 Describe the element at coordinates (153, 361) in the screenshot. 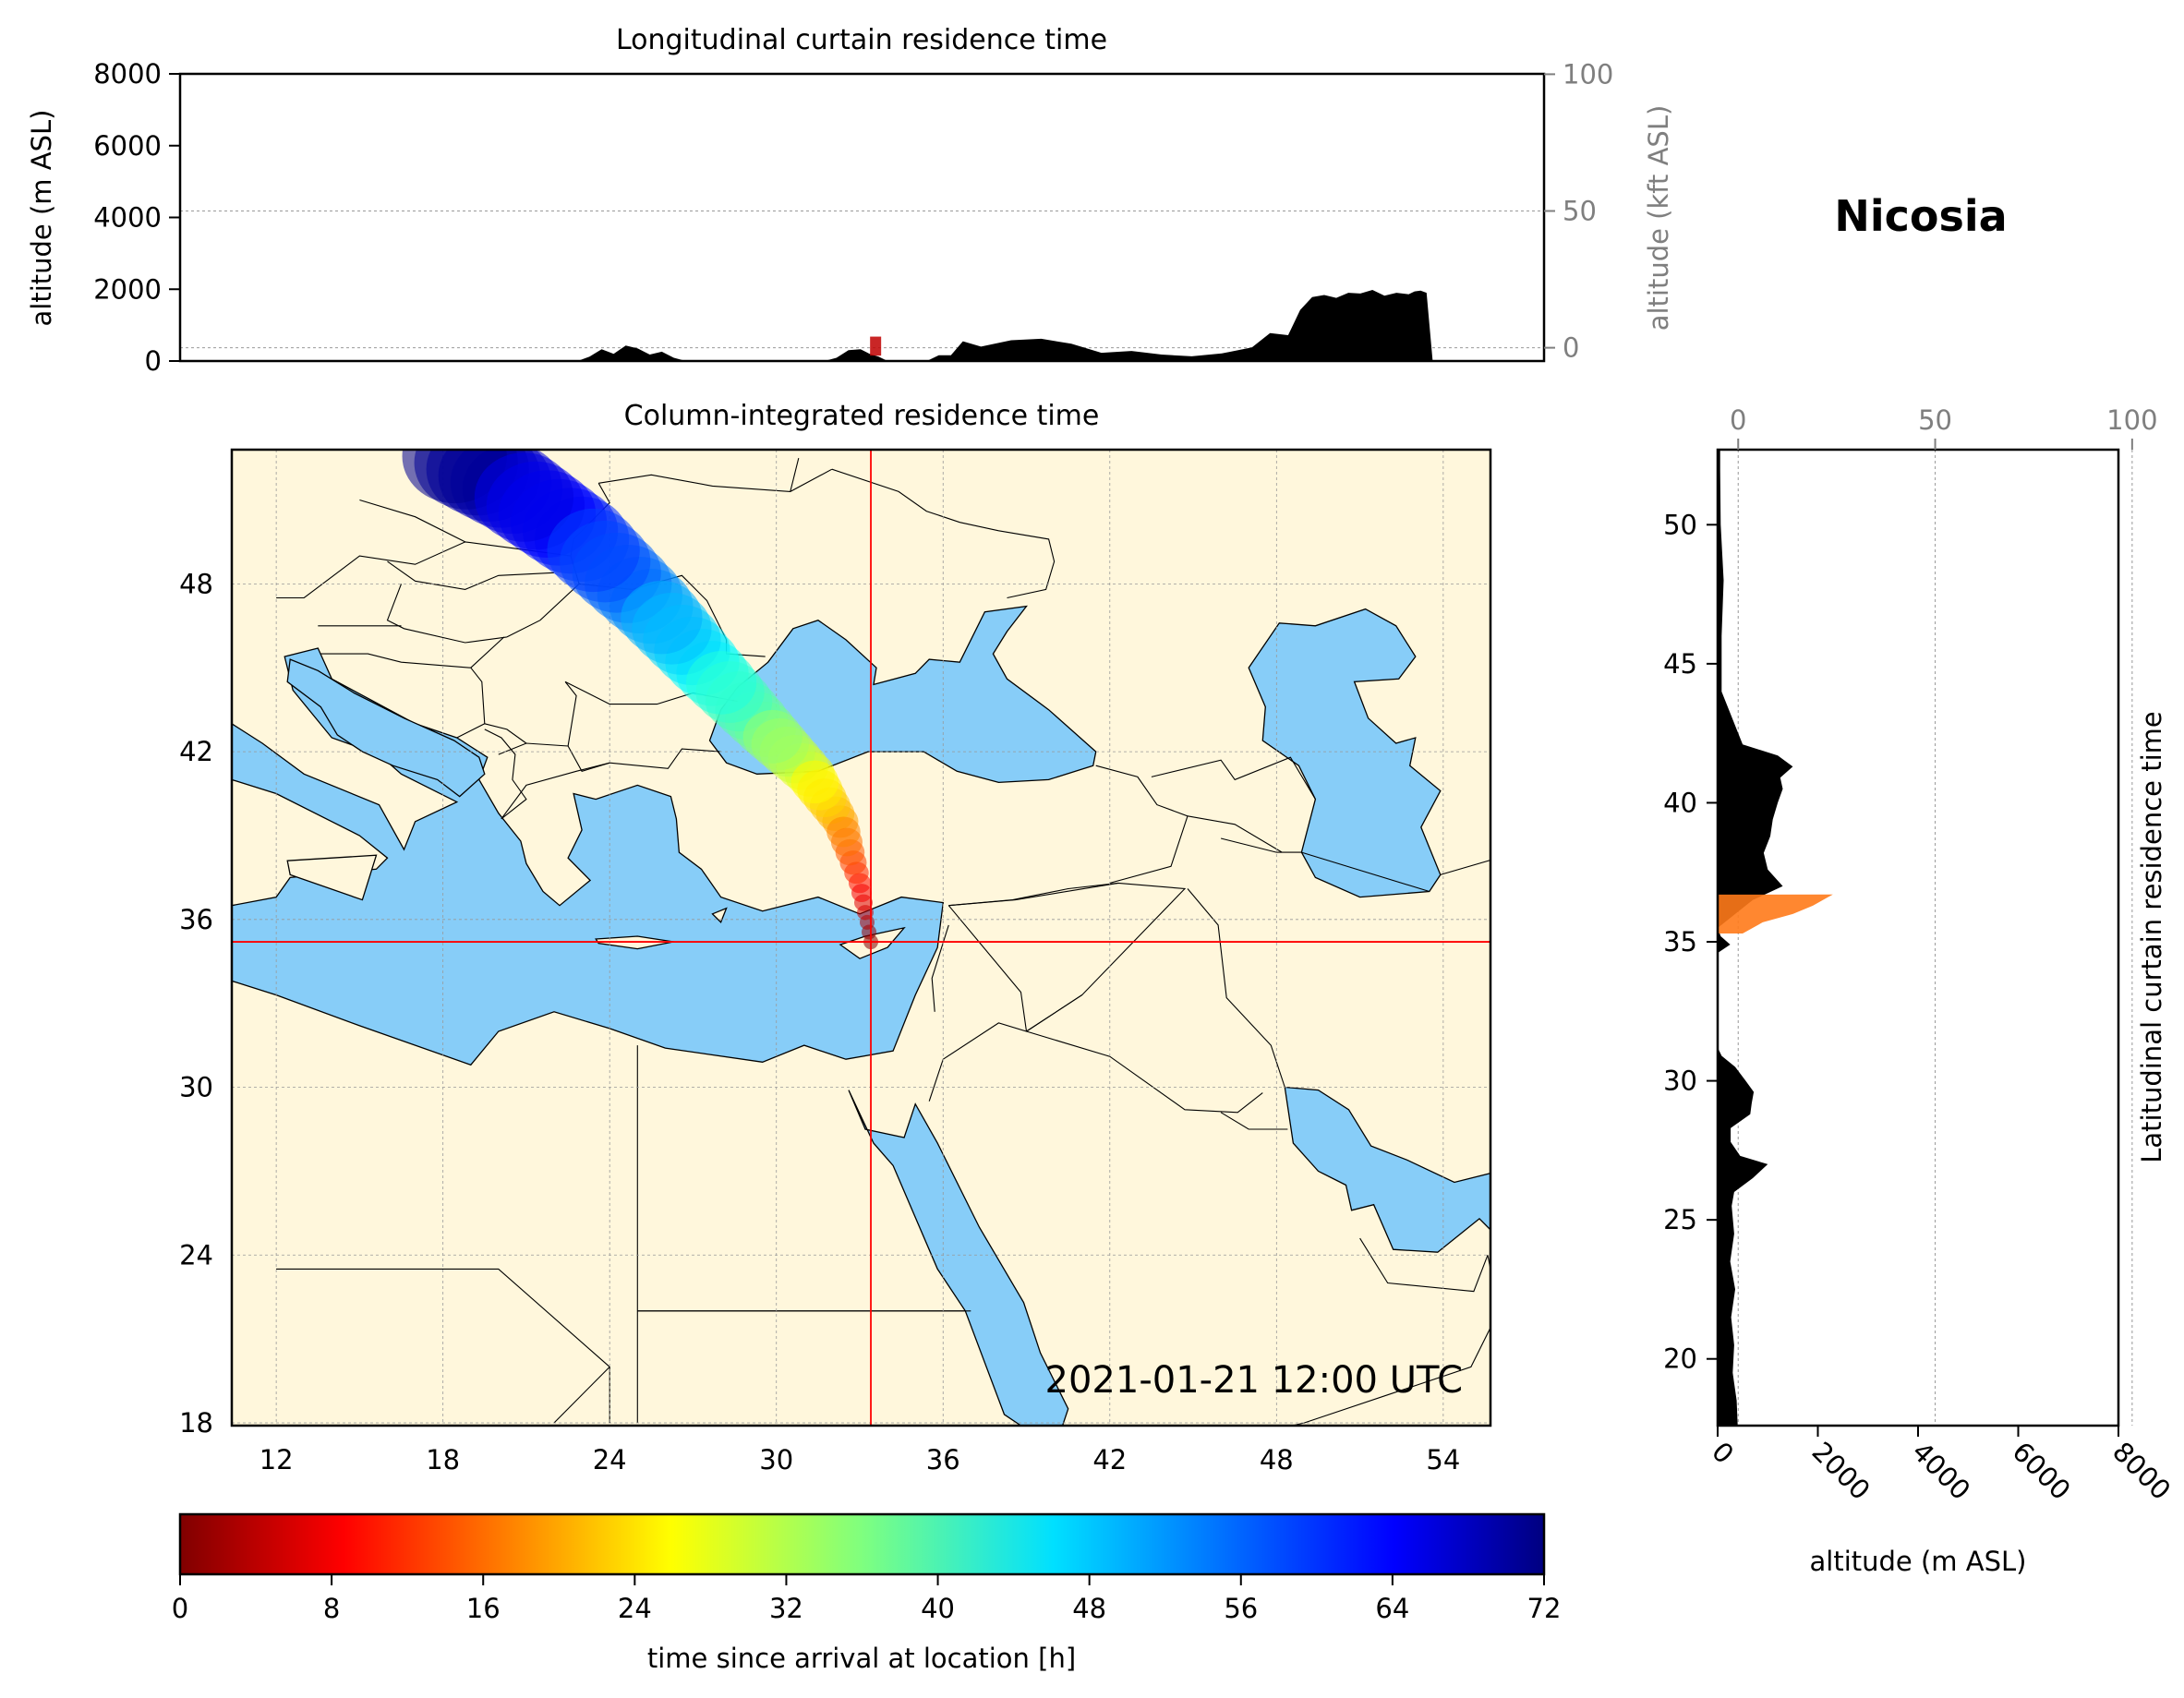

I see `longitudinal-y-tick-label: 0` at that location.